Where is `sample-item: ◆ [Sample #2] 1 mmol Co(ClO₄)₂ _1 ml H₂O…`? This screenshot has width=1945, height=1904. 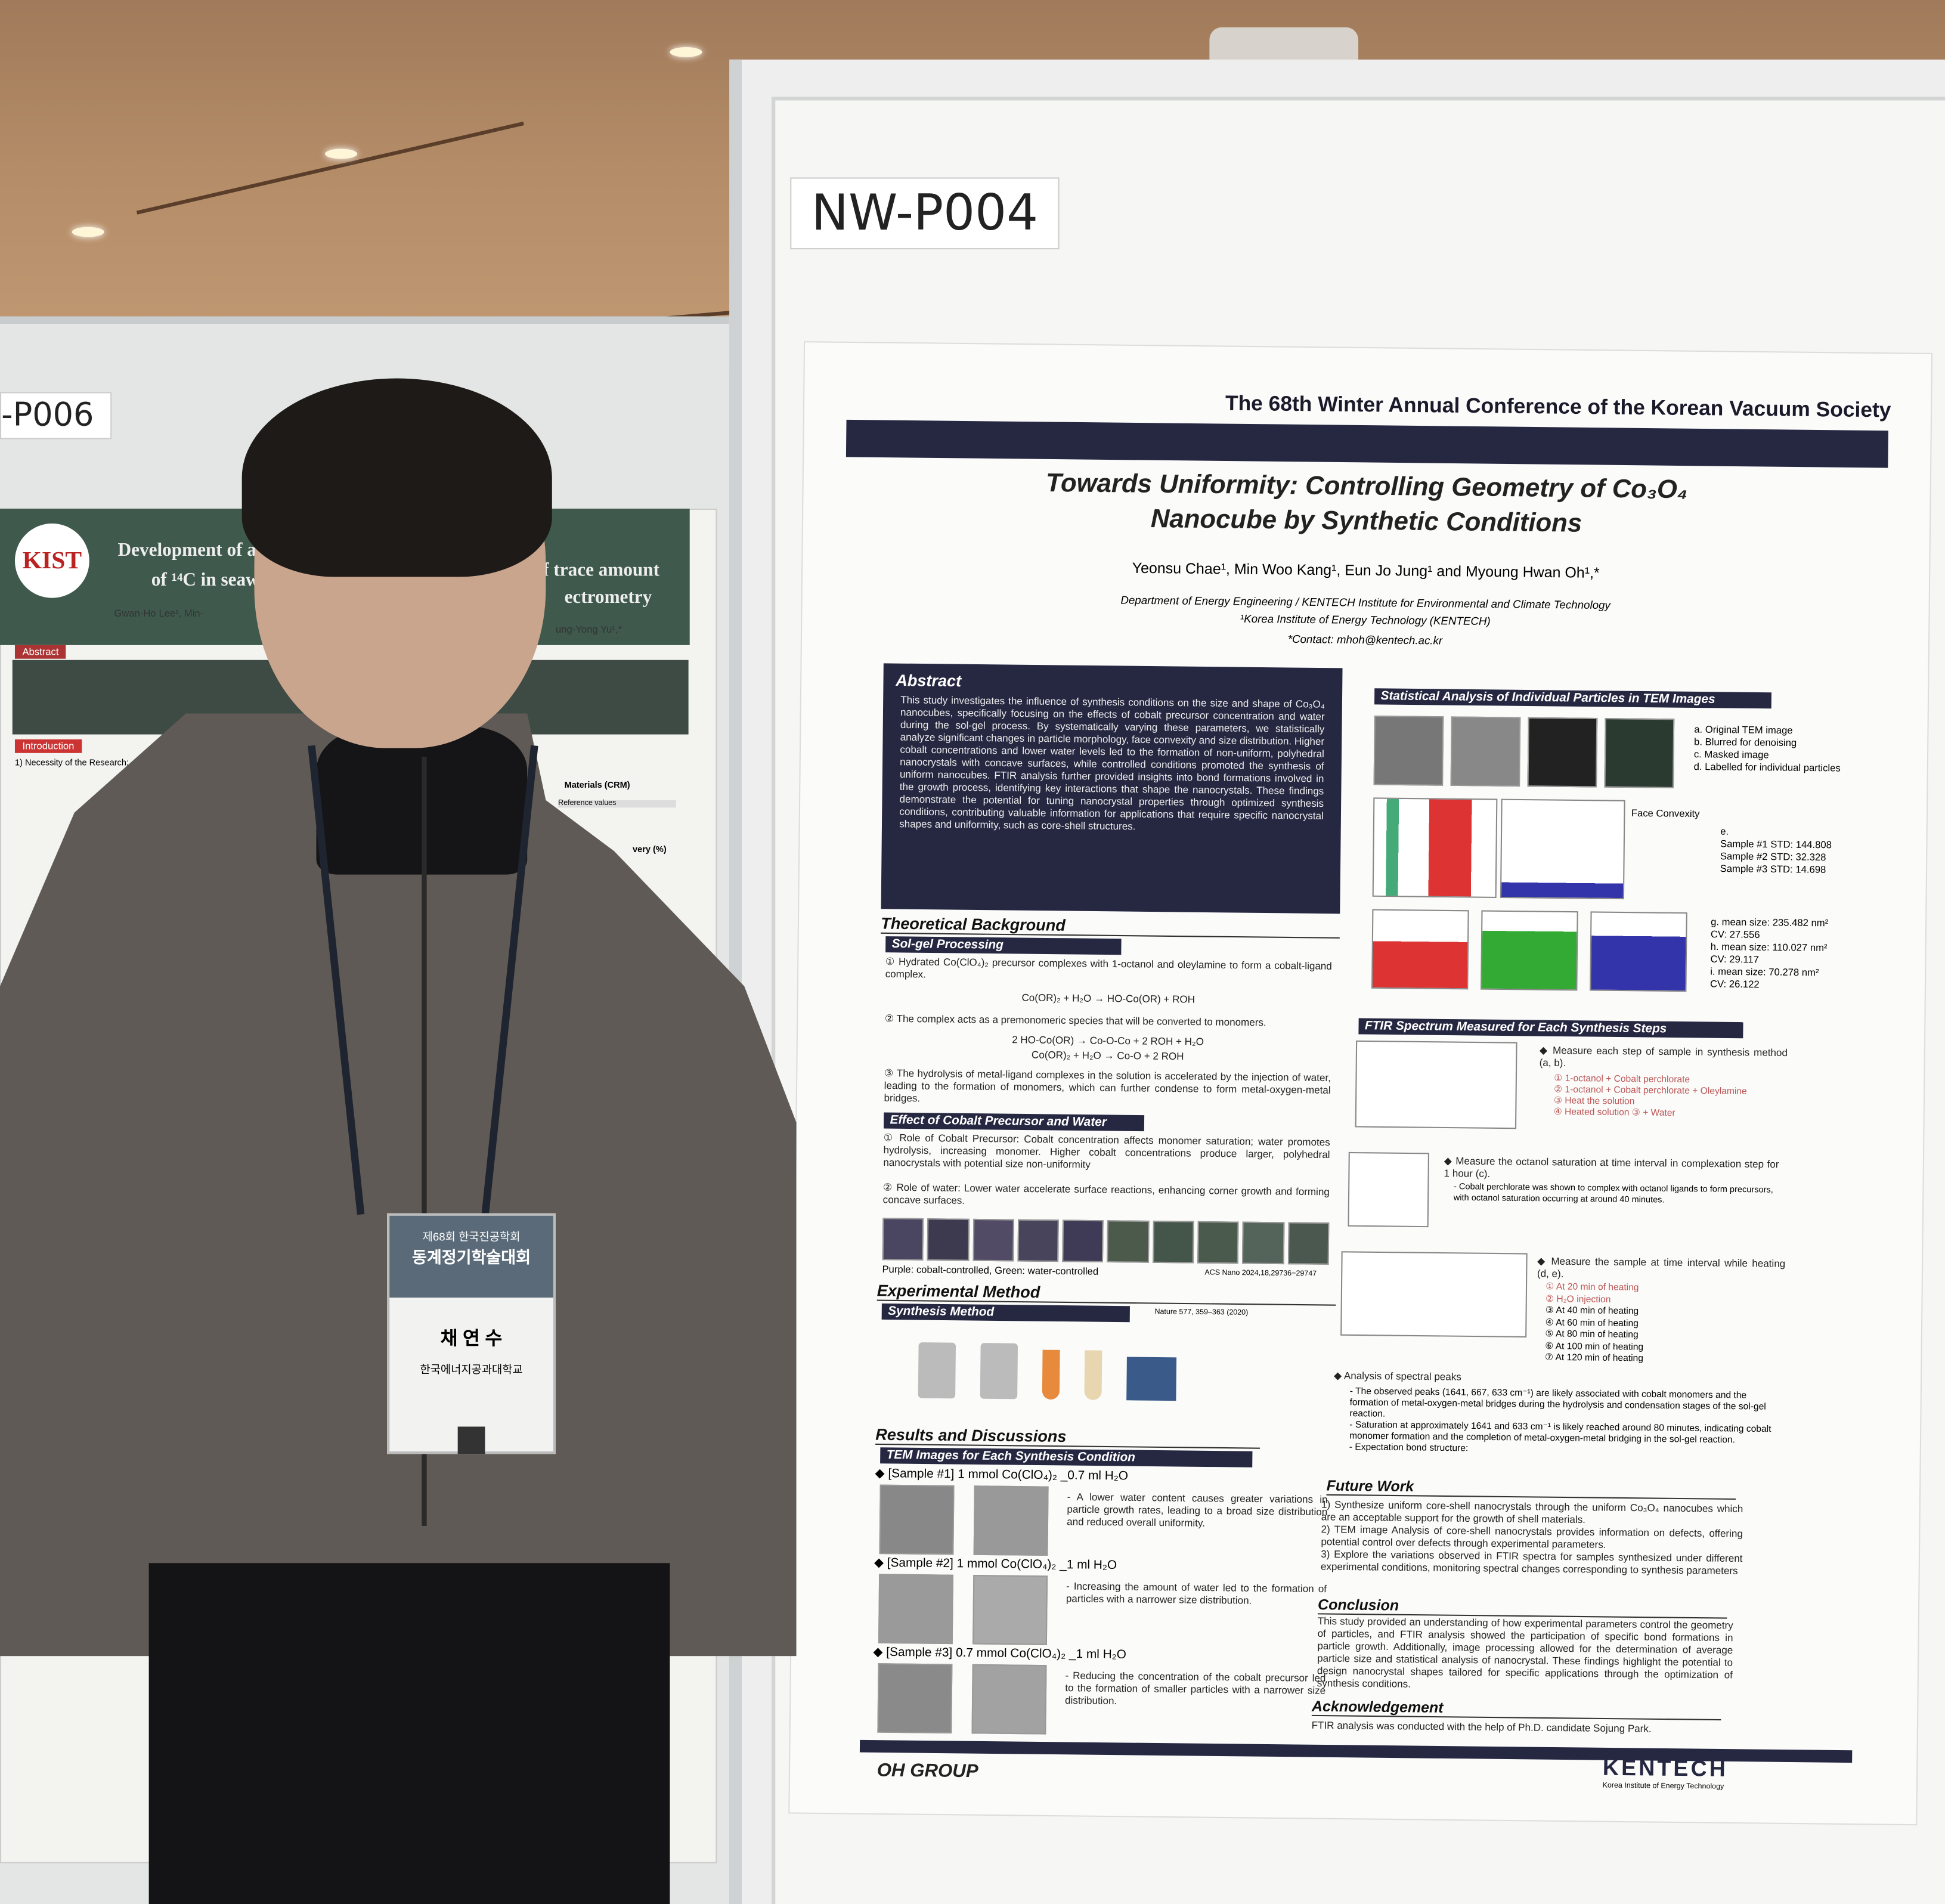
sample-item: ◆ [Sample #2] 1 mmol Co(ClO₄)₂ _1 ml H₂O… is located at coordinates (1103, 1603).